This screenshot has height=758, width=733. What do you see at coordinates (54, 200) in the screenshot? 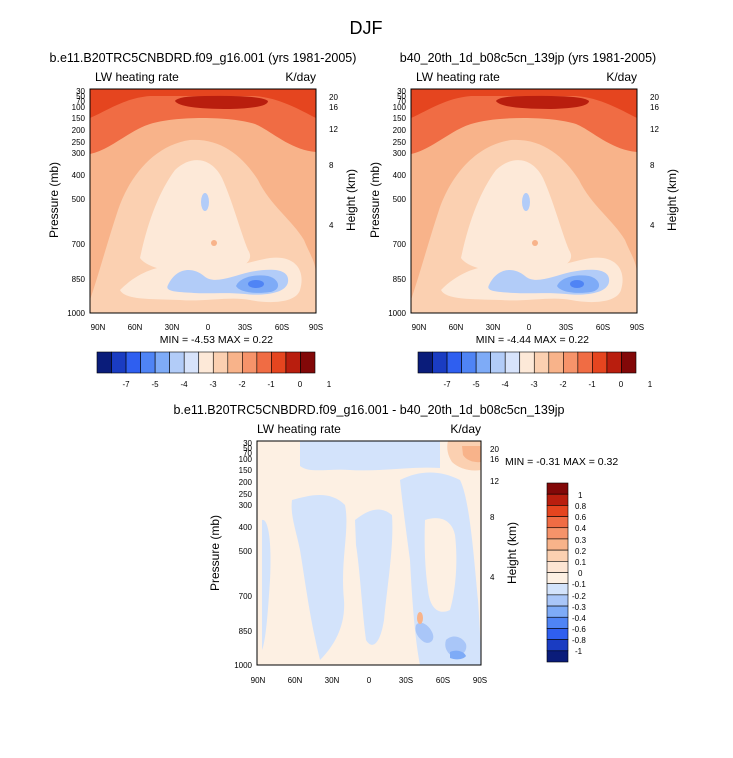
I see `panel-a-y-axis-label: Pressure (mb)` at bounding box center [54, 200].